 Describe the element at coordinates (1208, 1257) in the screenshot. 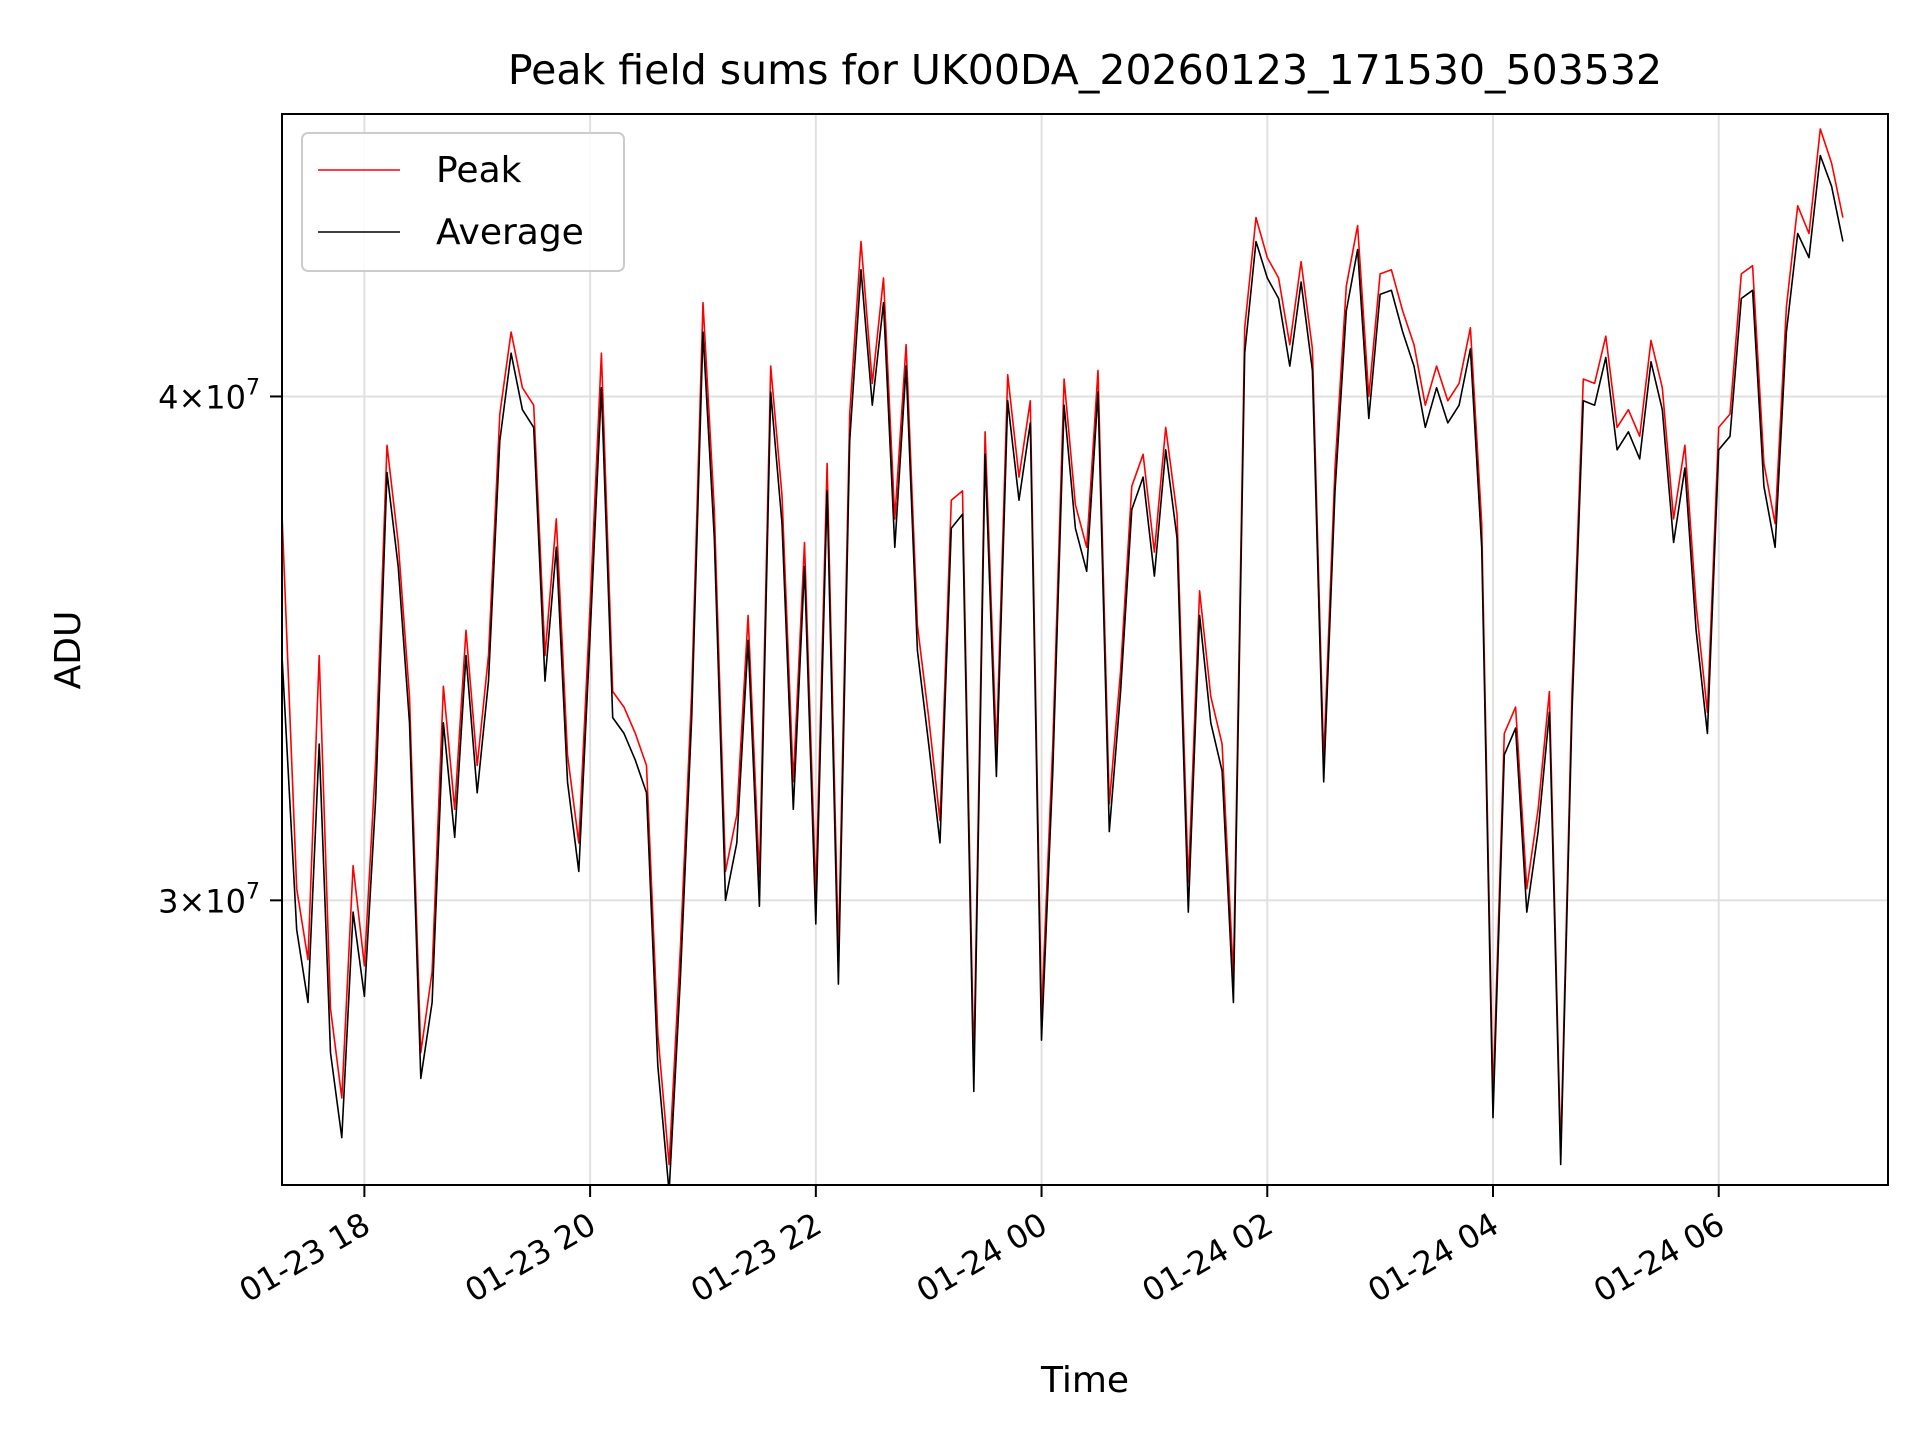

I see `x-tick-label: 01-24 02` at that location.